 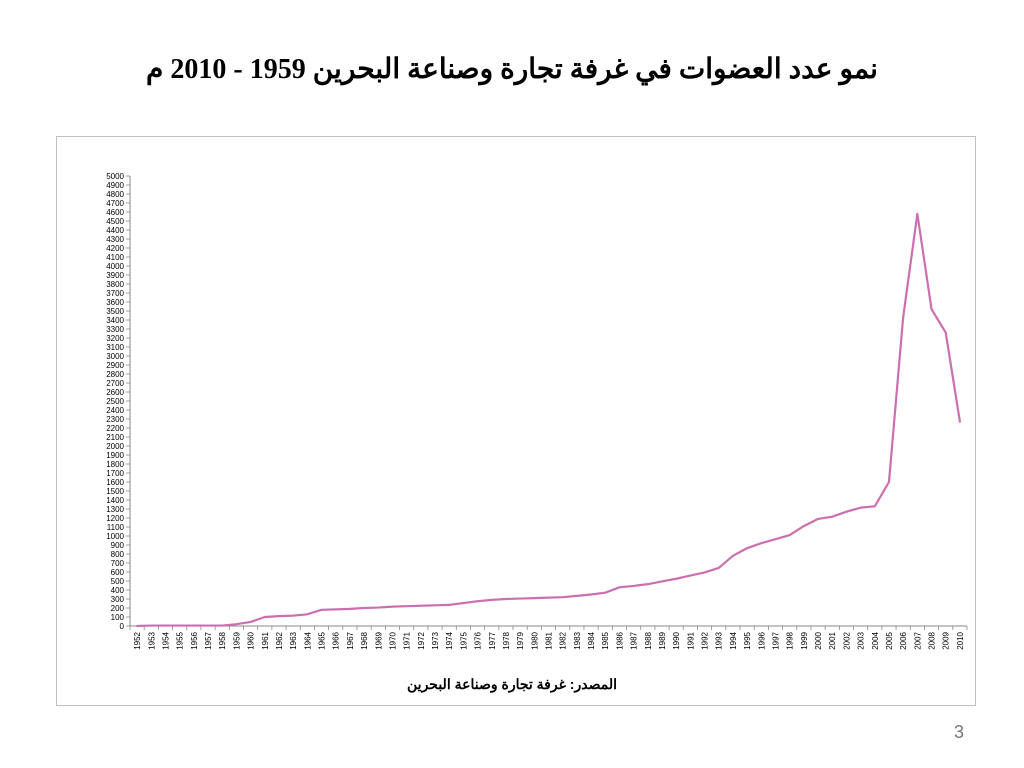 I want to click on x-tick-label: 1986, so click(x=619, y=640).